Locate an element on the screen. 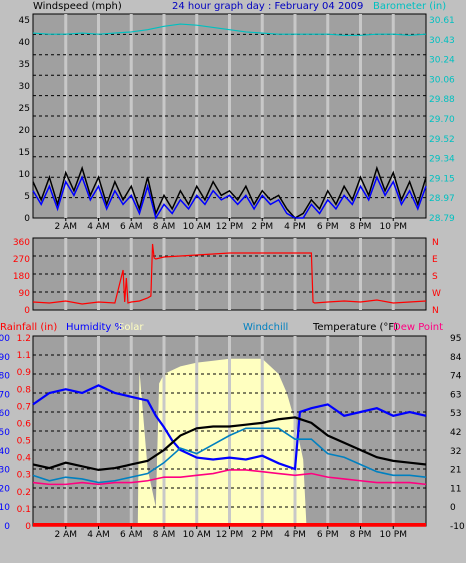  series-line-dewpoint is located at coordinates (229, 477).